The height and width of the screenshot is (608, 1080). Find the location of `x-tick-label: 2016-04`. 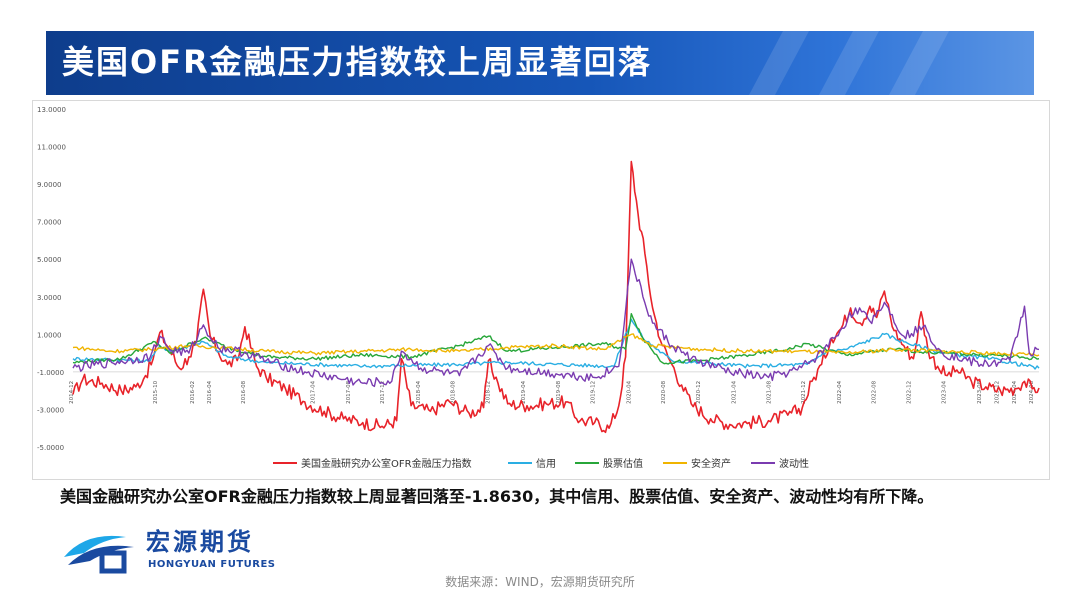

x-tick-label: 2016-04 is located at coordinates (210, 391).